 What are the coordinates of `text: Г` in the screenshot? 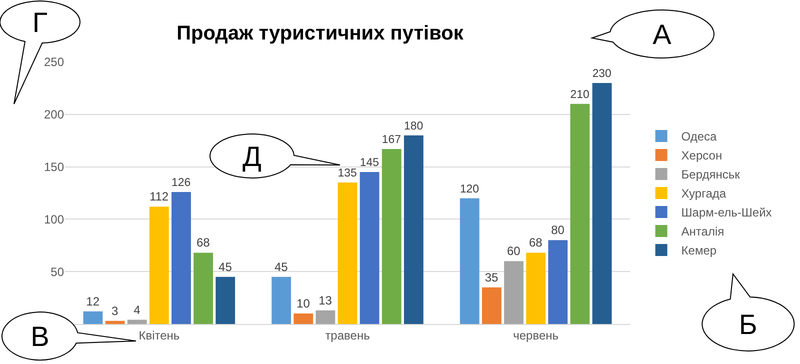 It's located at (40, 22).